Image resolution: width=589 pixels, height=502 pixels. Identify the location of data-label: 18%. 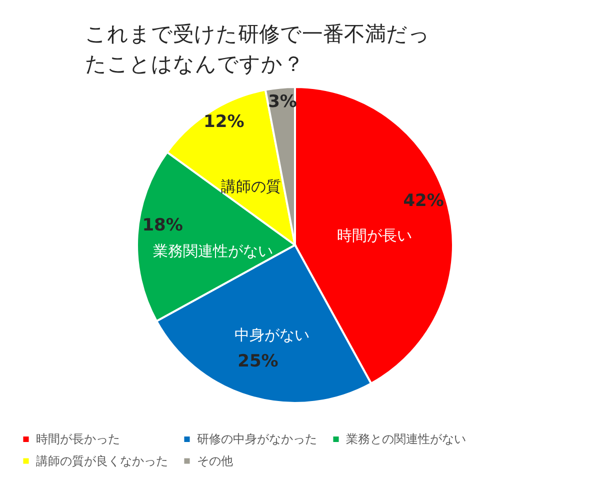
(162, 226).